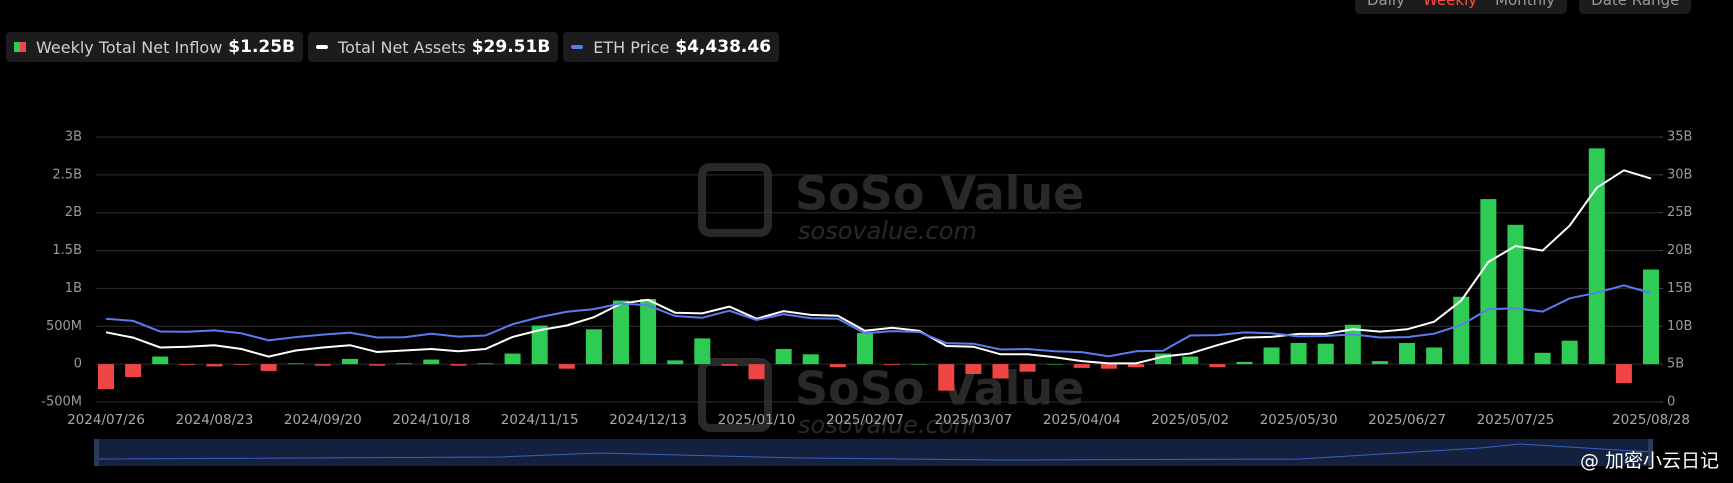 Image resolution: width=1733 pixels, height=483 pixels. Describe the element at coordinates (540, 420) in the screenshot. I see `x-tick-label: 2024/11/15` at that location.